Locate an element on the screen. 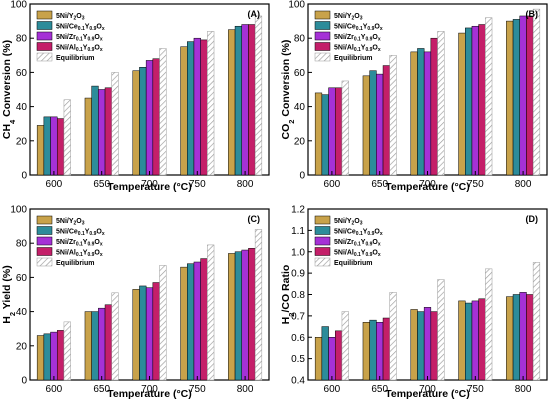  y-tick-label: 0.4 is located at coordinates (298, 381).